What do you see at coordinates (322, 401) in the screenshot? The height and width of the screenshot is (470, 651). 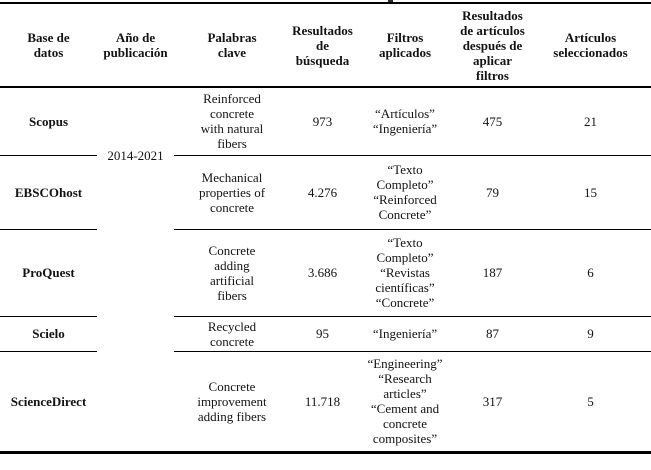 I see `cell-search-results: 11.718` at bounding box center [322, 401].